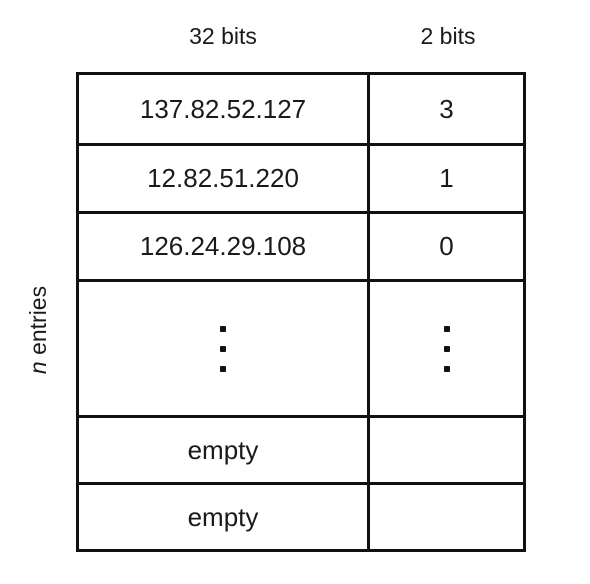 This screenshot has width=590, height=584. I want to click on column-header-2-bits: 2 bits, so click(448, 36).